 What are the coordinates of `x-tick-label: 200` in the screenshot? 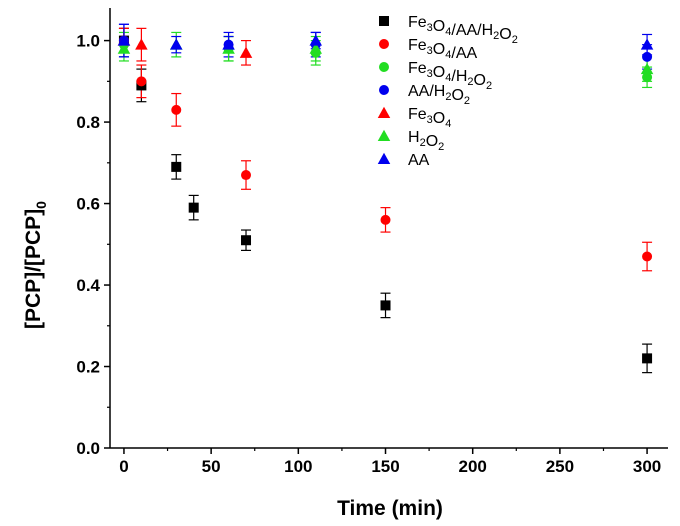 It's located at (473, 466).